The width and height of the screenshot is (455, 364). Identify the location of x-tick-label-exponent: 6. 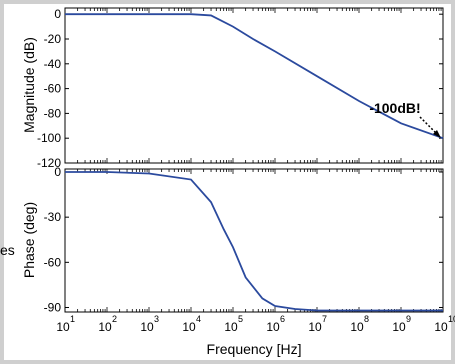
(282, 319).